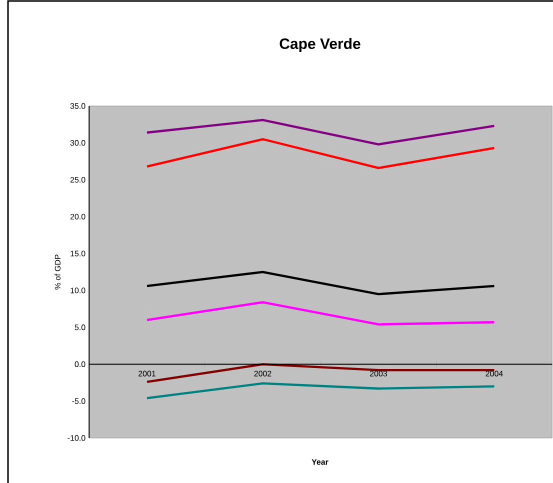 The height and width of the screenshot is (483, 553). Describe the element at coordinates (320, 45) in the screenshot. I see `chart-title: Cape Verde` at that location.